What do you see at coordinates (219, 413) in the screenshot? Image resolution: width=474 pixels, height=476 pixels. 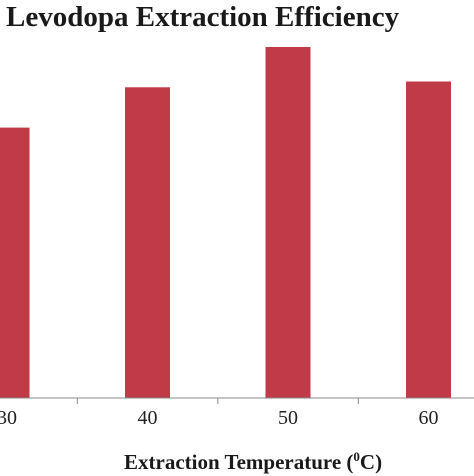 I see `x-ticks-group: 30 40 50 60` at bounding box center [219, 413].